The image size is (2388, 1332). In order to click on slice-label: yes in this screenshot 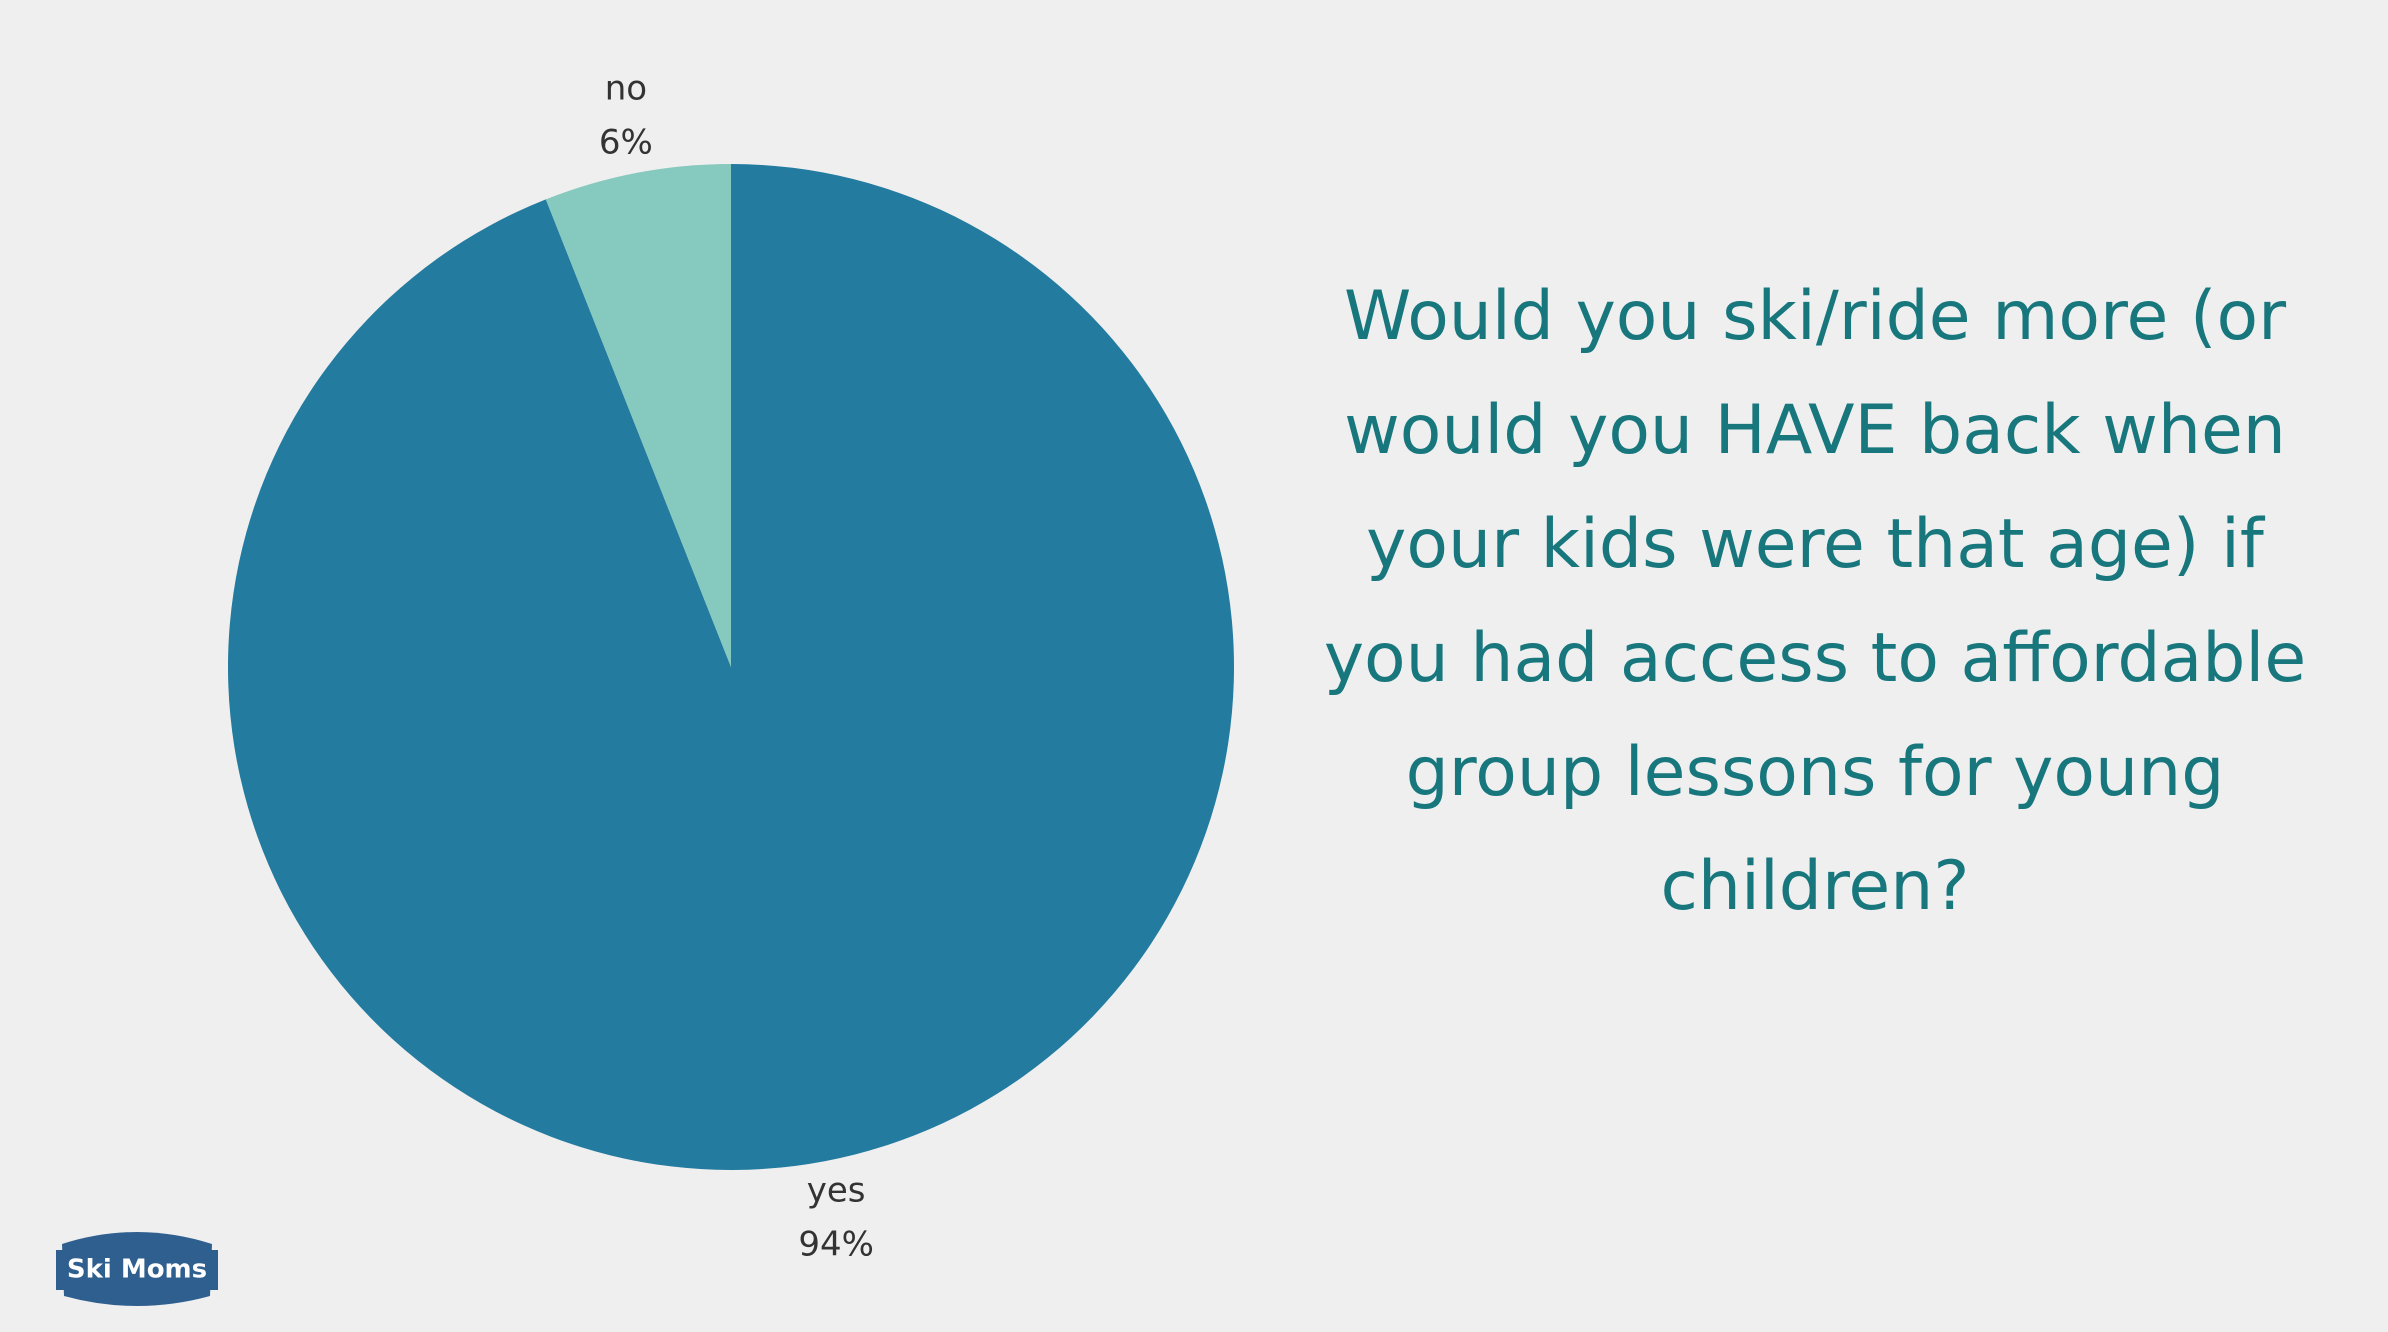, I will do `click(836, 1191)`.